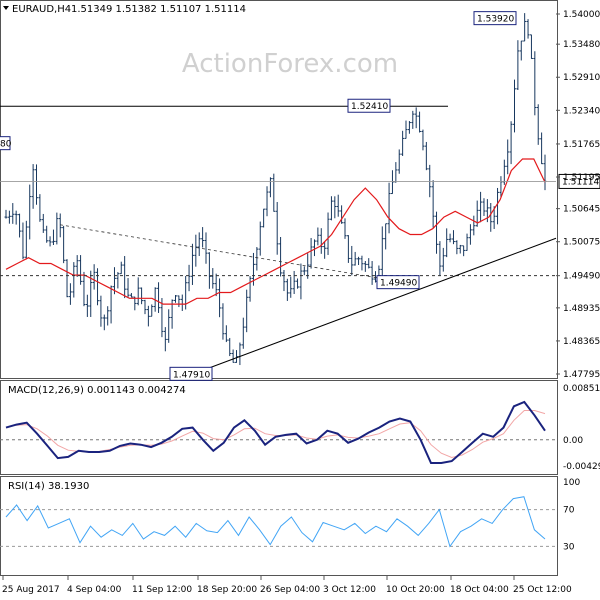 The width and height of the screenshot is (600, 600). I want to click on macd-panel, so click(279, 427).